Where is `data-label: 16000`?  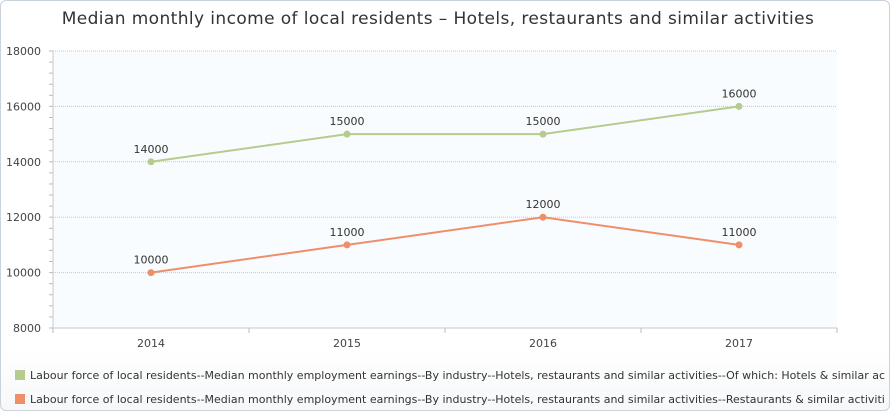
data-label: 16000 is located at coordinates (739, 93).